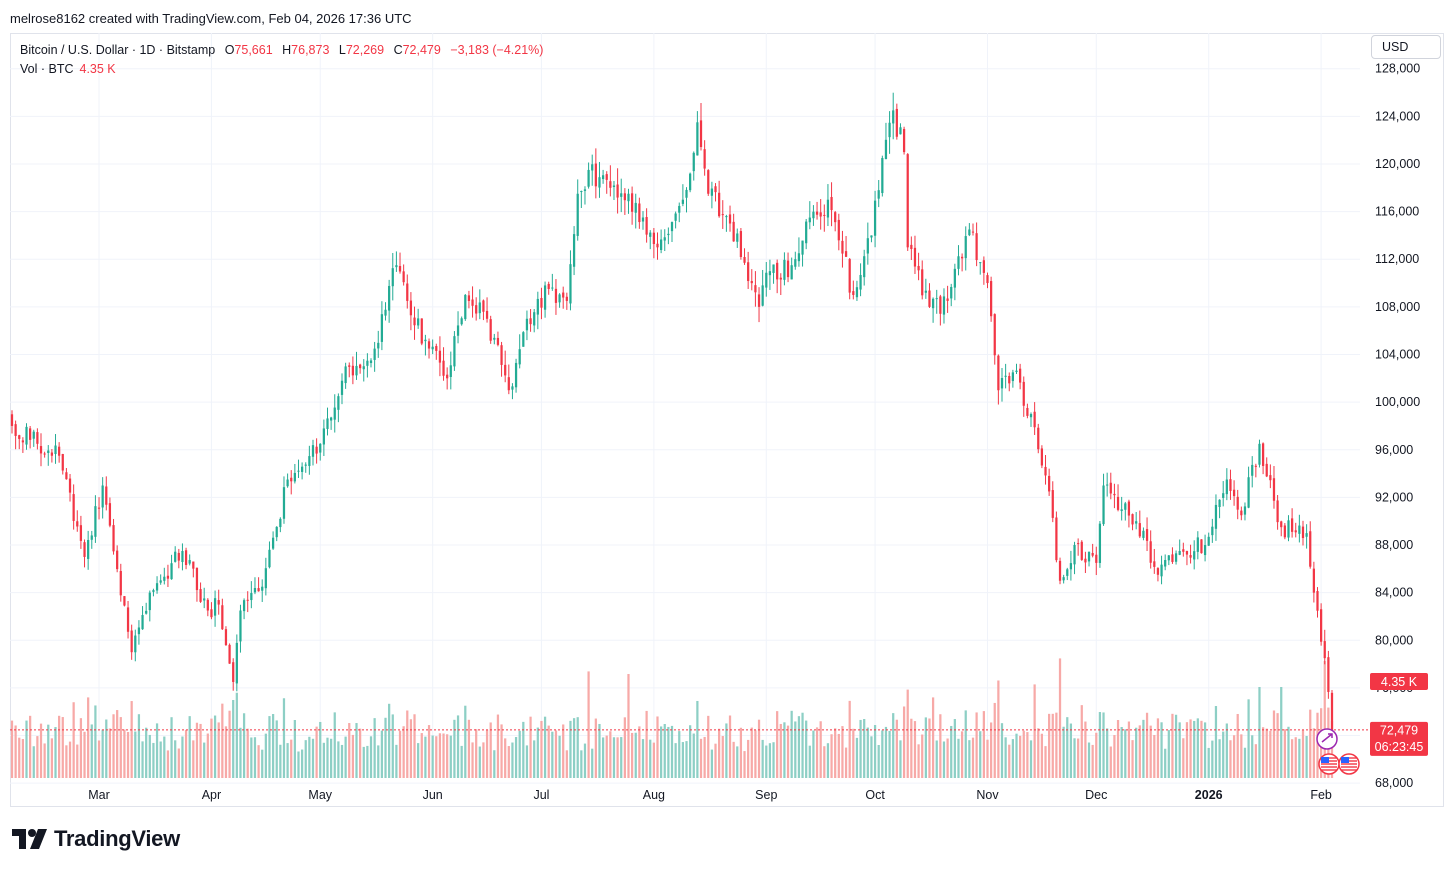  Describe the element at coordinates (118, 50) in the screenshot. I see `legend-symbol: Bitcoin / U.S. Dollar · 1D · Bitstamp` at that location.